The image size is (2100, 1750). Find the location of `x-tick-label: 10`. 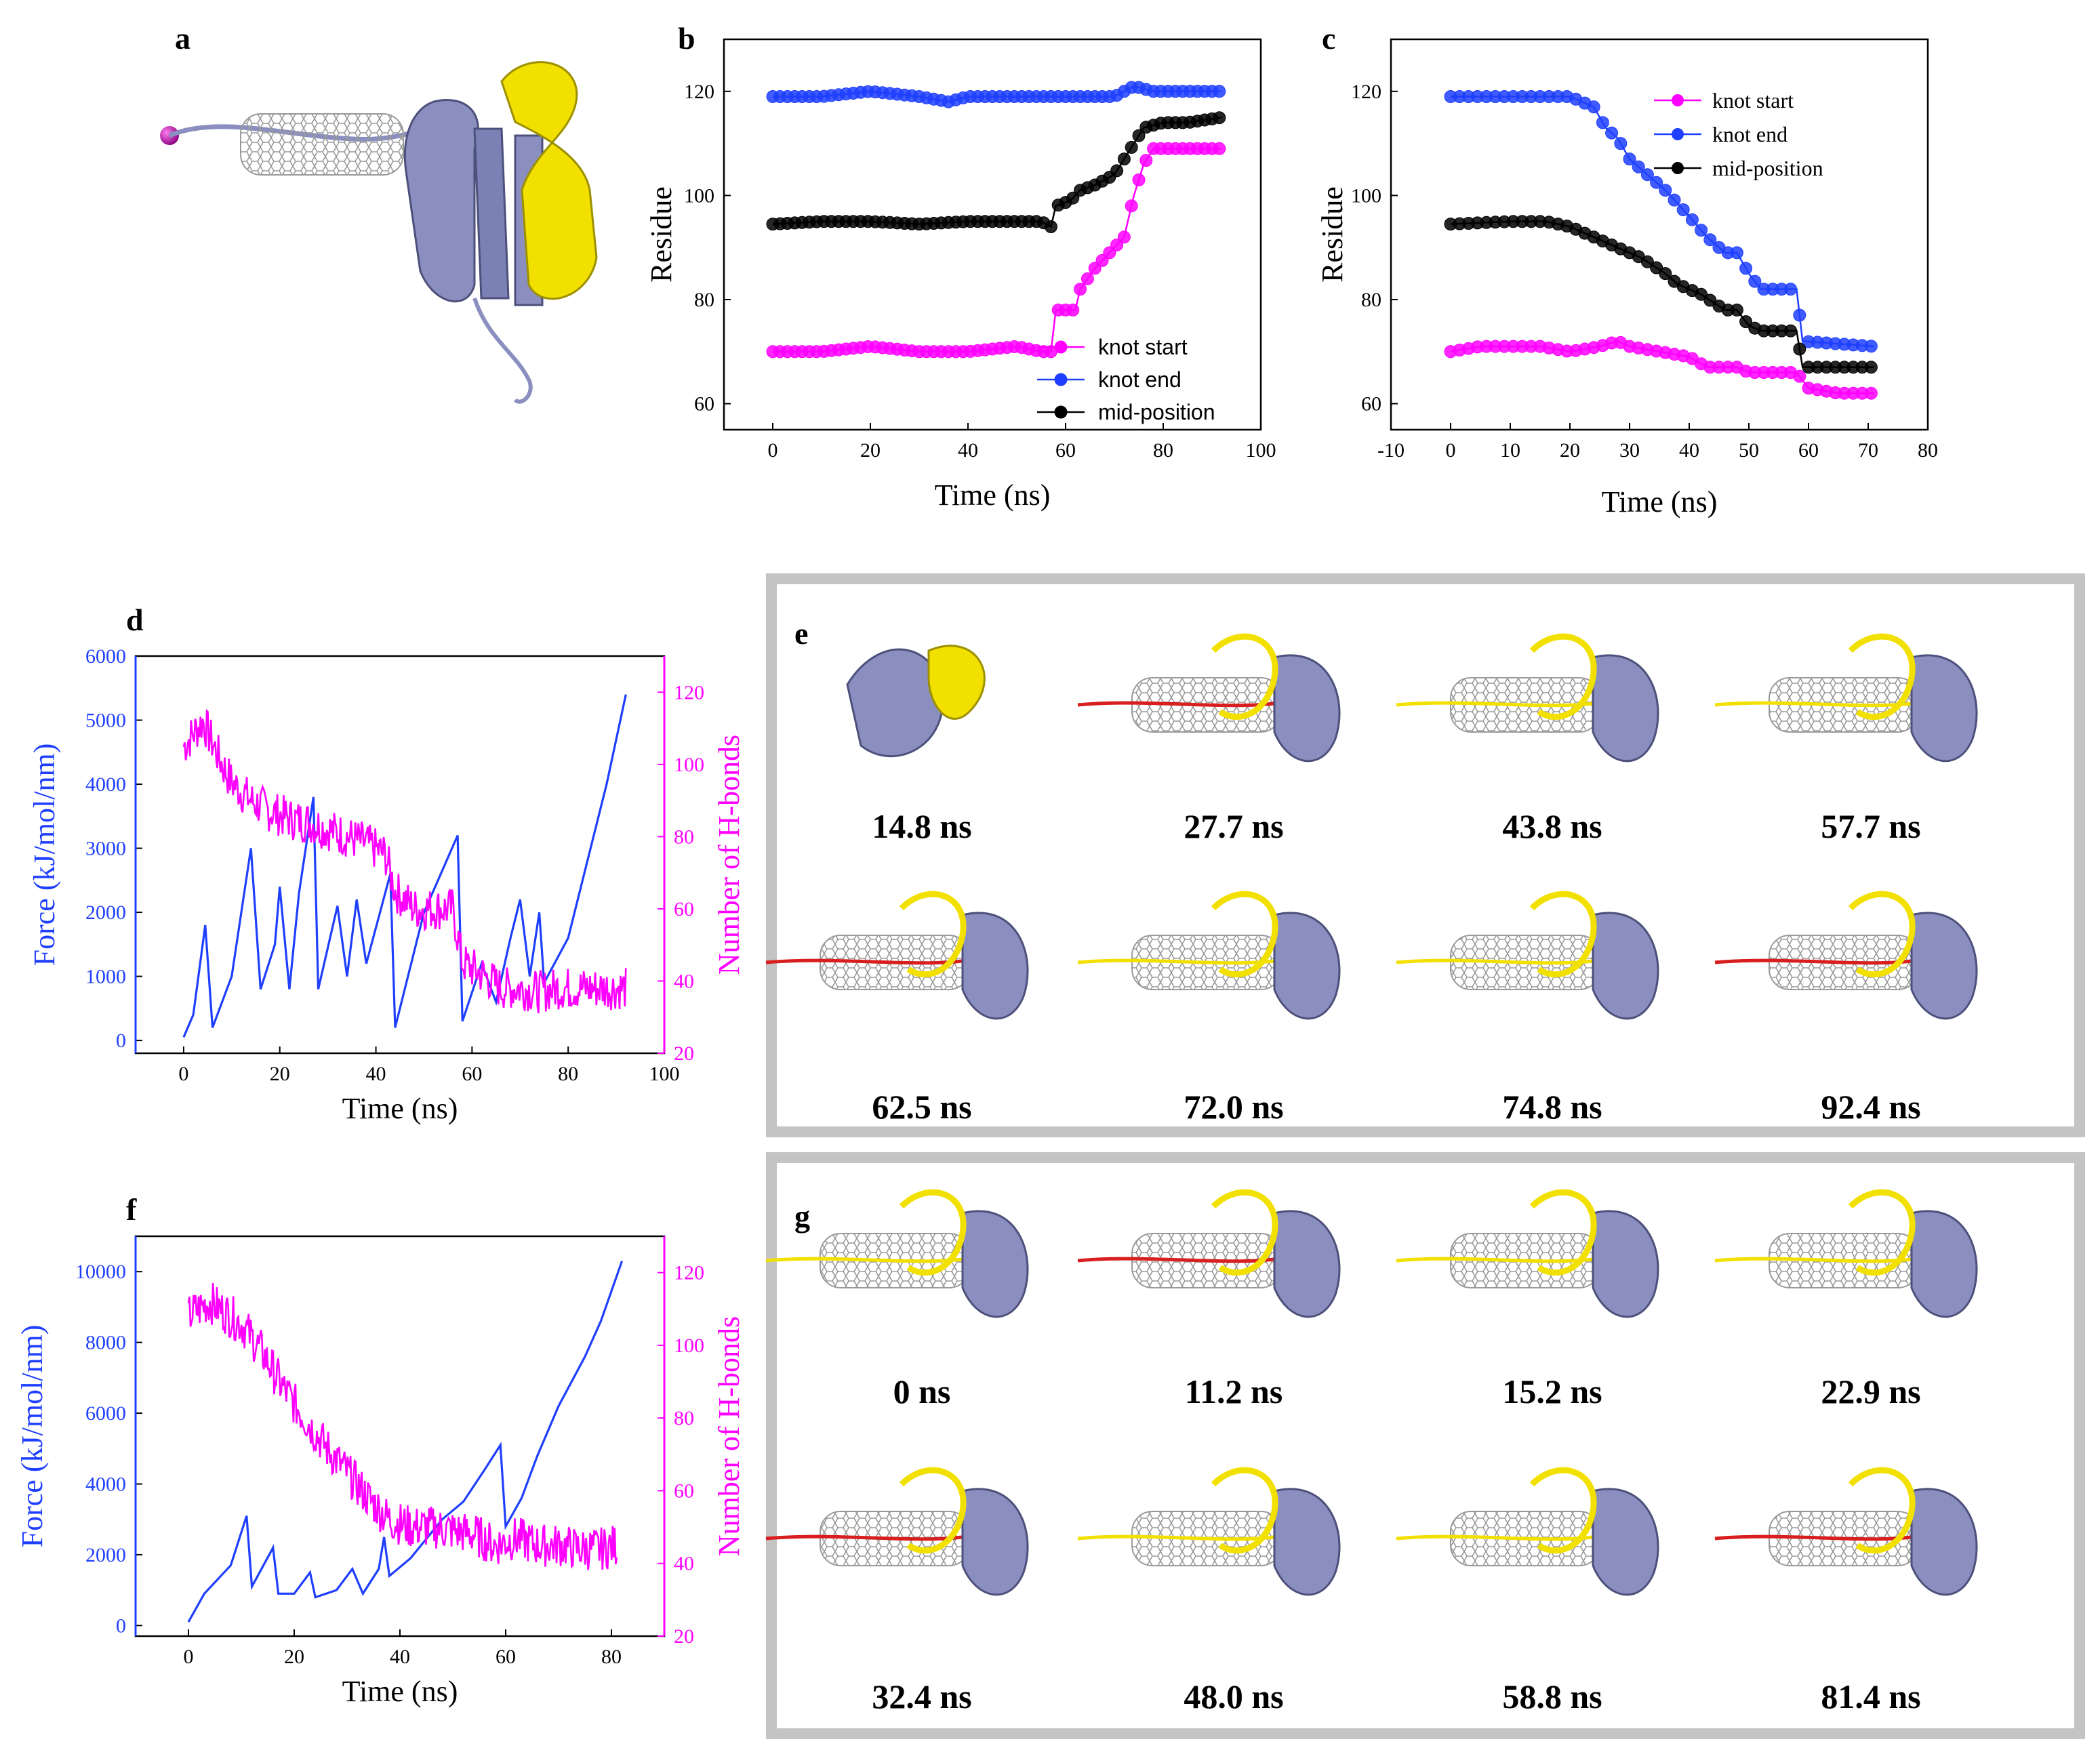

x-tick-label: 10 is located at coordinates (1510, 451).